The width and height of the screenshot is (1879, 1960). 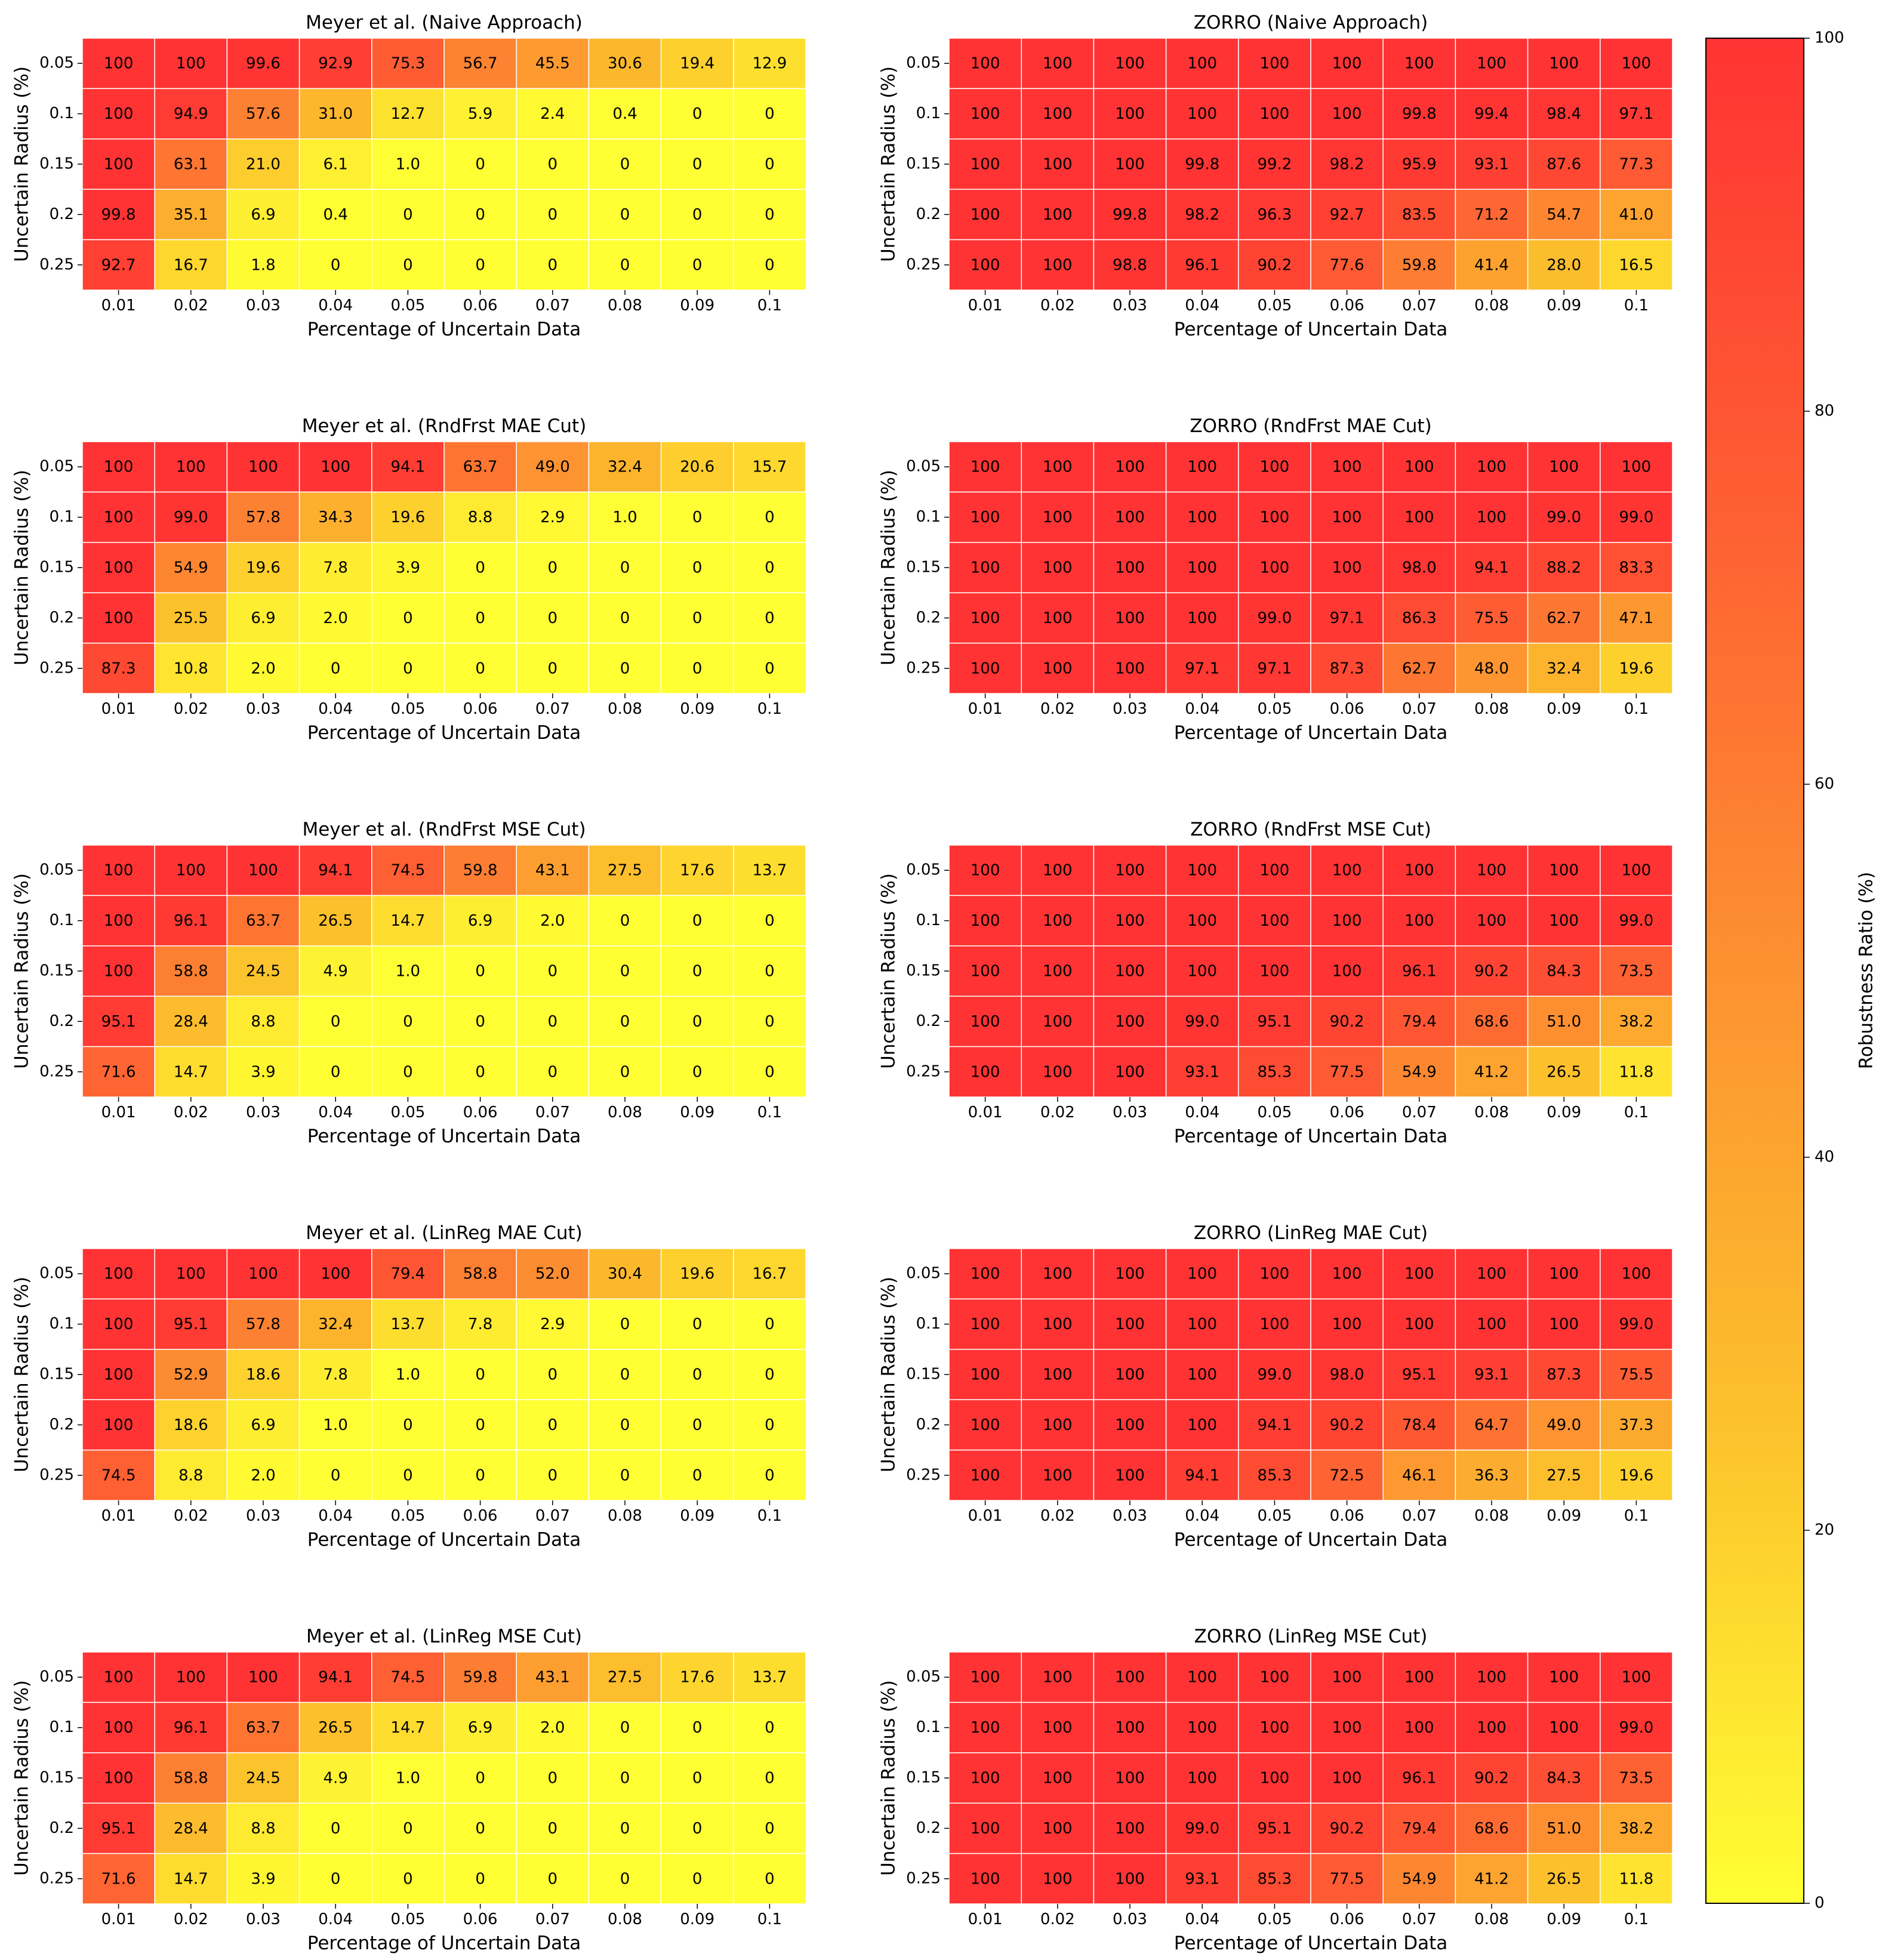 What do you see at coordinates (1274, 1879) in the screenshot?
I see `cell-value-label: 85.3` at bounding box center [1274, 1879].